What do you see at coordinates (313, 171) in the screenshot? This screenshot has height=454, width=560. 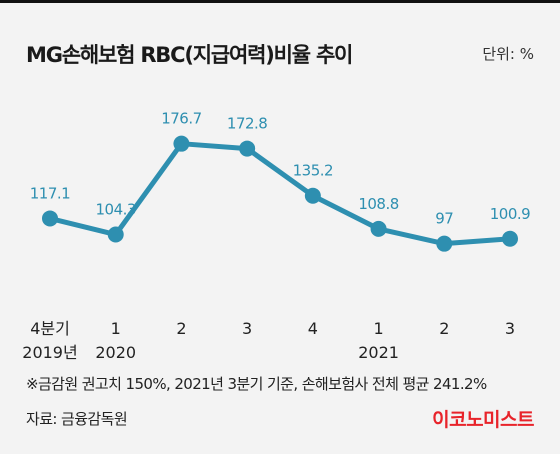 I see `data-label: 135.2` at bounding box center [313, 171].